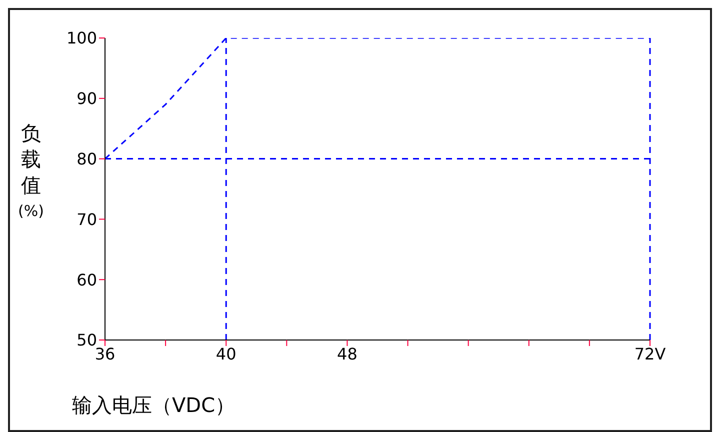 The width and height of the screenshot is (716, 432). What do you see at coordinates (86, 219) in the screenshot?
I see `y-tick-label: 70` at bounding box center [86, 219].